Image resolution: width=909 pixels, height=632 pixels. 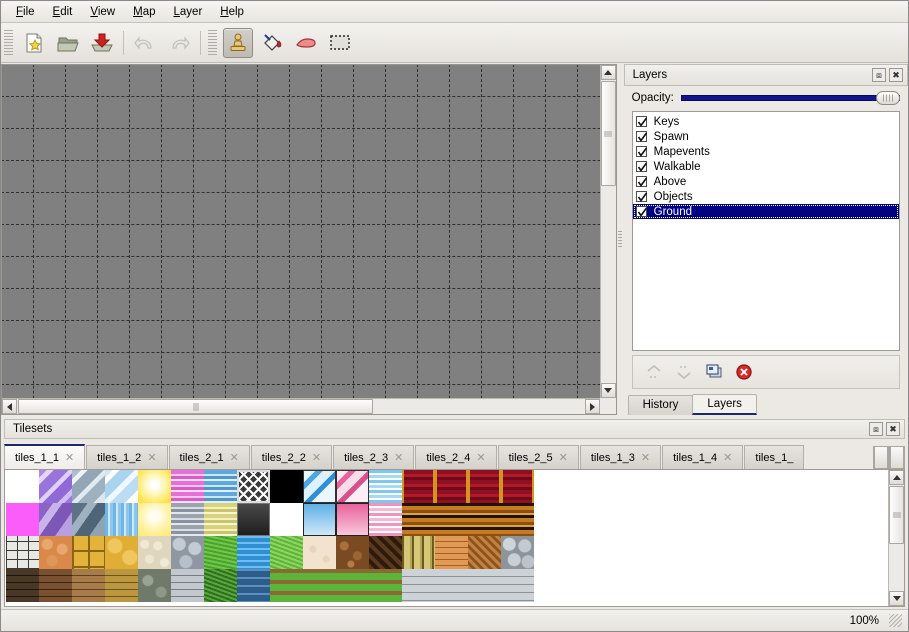 What do you see at coordinates (654, 372) in the screenshot?
I see `raise-layer-button` at bounding box center [654, 372].